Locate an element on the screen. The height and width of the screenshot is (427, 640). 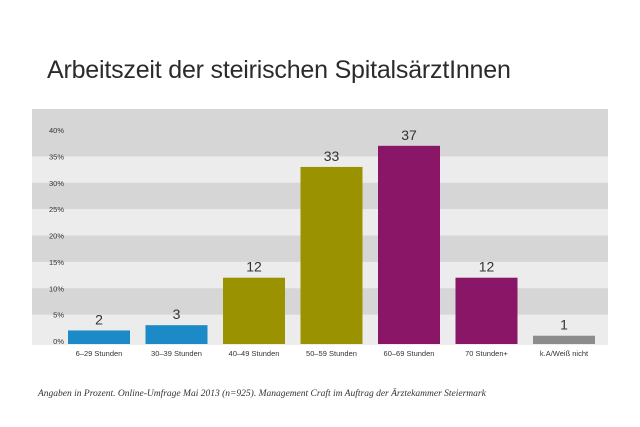
y-tick-label: 25% is located at coordinates (56, 209).